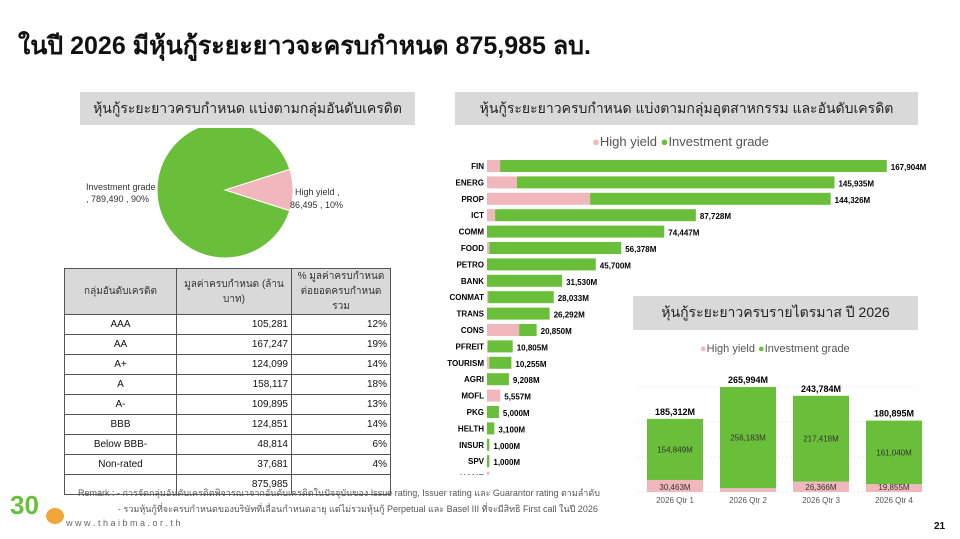 The image size is (960, 539). Describe the element at coordinates (234, 404) in the screenshot. I see `value-cell: 109,895` at that location.